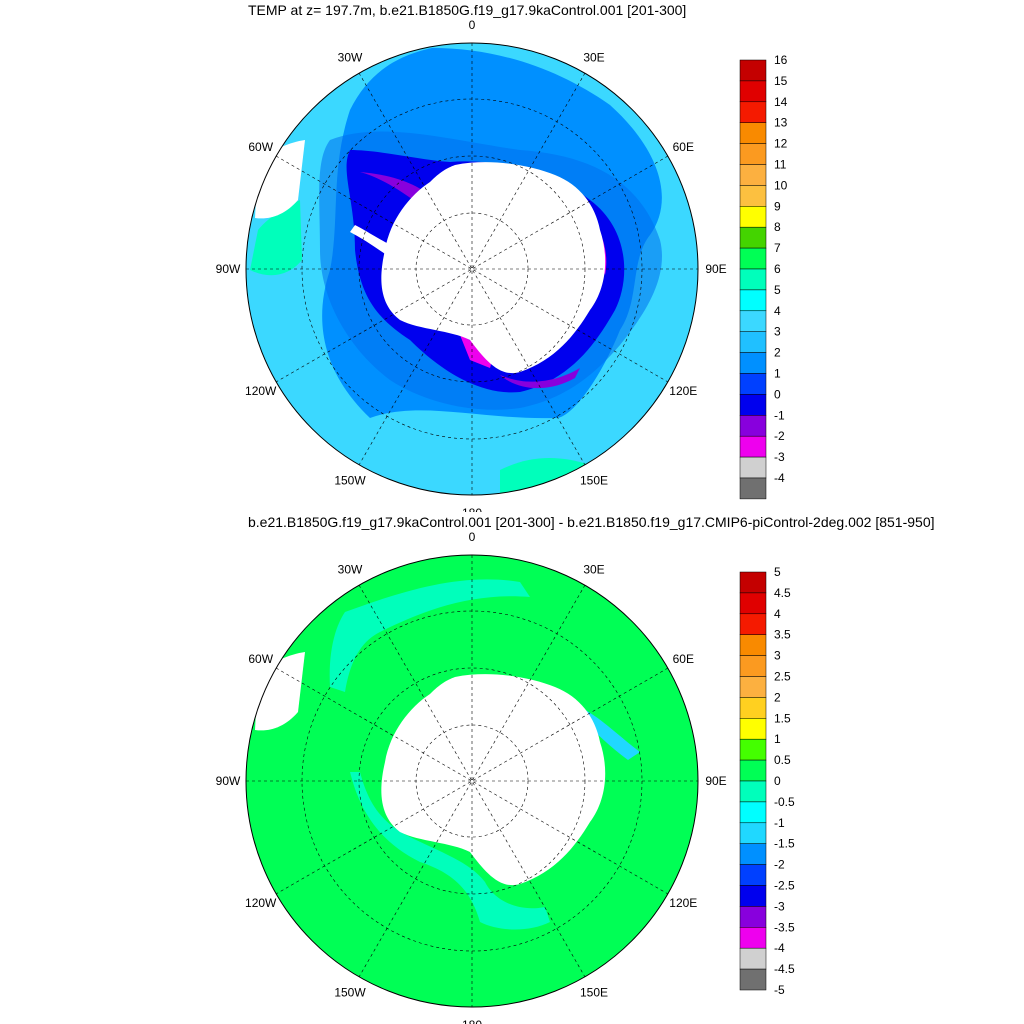 The image size is (1024, 1024). Describe the element at coordinates (782, 760) in the screenshot. I see `colorbar-tick-label: 0.5` at that location.